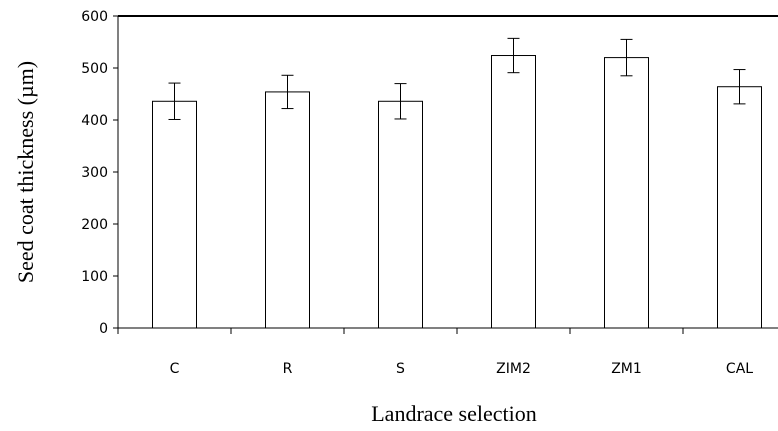 This screenshot has height=431, width=778. I want to click on bar-s, so click(400, 214).